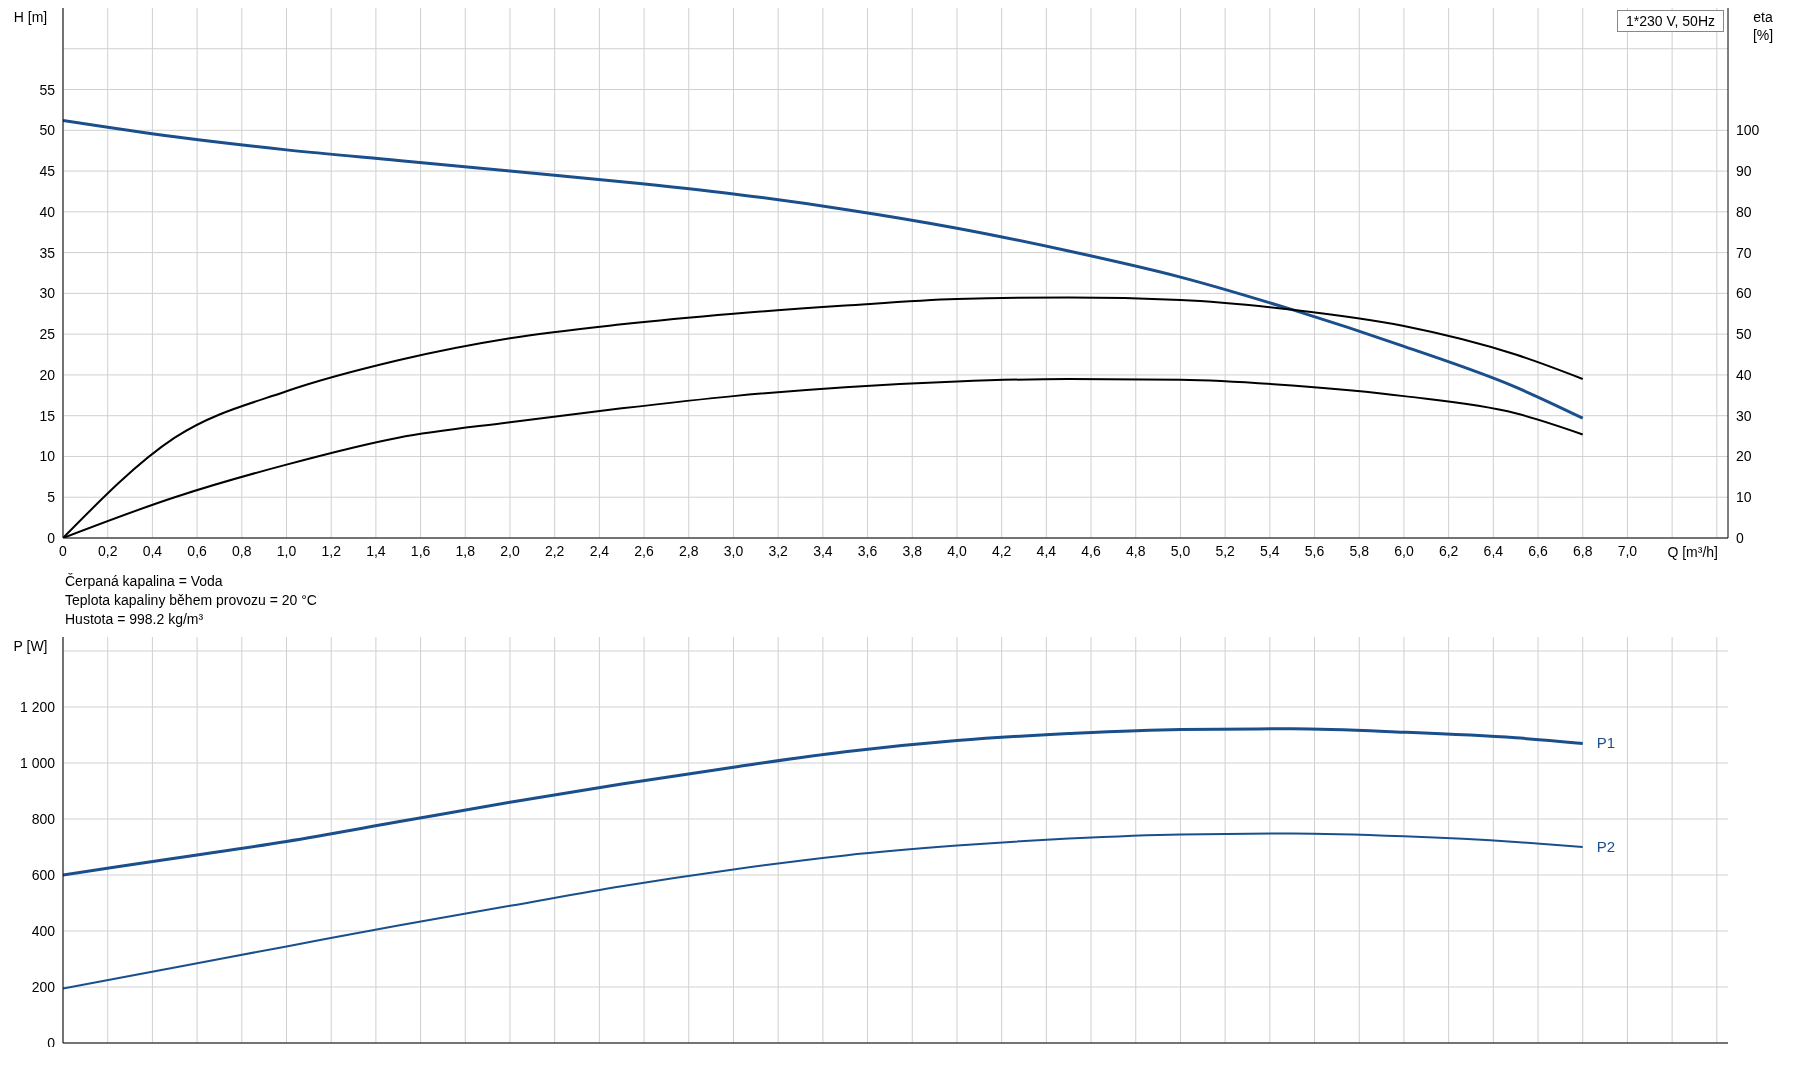  I want to click on x-tick-label: 2,4, so click(599, 550).